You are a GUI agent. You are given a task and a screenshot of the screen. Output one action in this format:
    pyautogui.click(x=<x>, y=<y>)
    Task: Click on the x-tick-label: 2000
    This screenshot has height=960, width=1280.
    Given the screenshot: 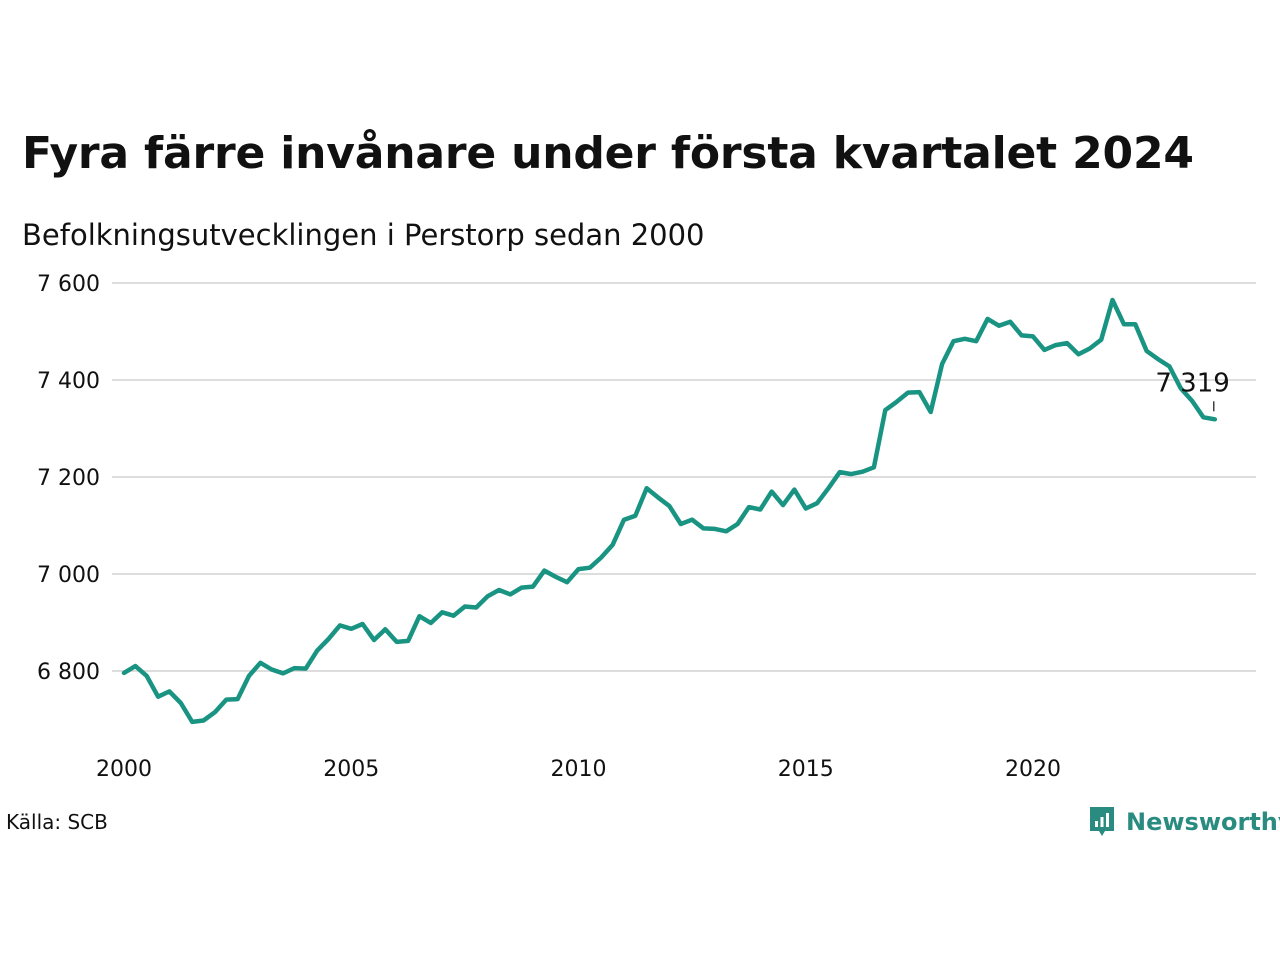 What is the action you would take?
    pyautogui.click(x=124, y=769)
    